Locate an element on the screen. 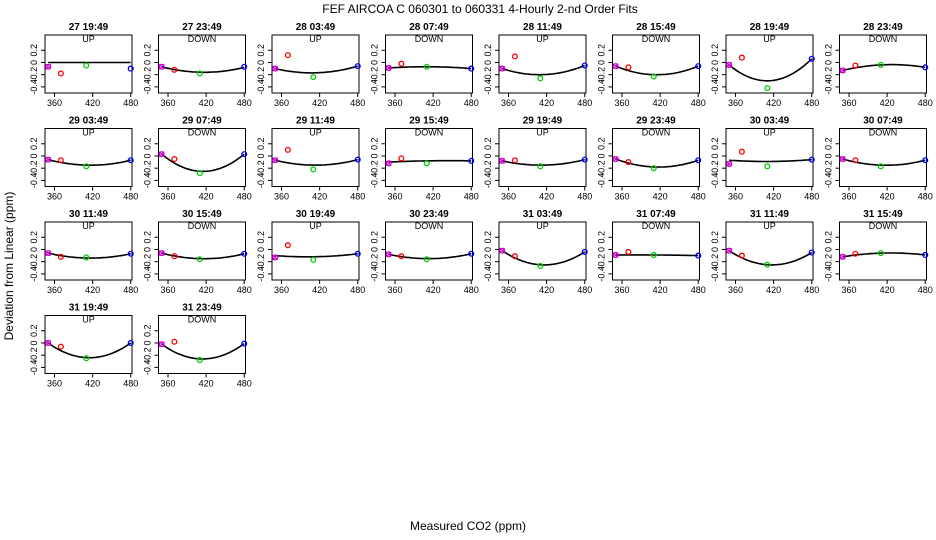 The image size is (936, 540). panel-frame is located at coordinates (88, 64).